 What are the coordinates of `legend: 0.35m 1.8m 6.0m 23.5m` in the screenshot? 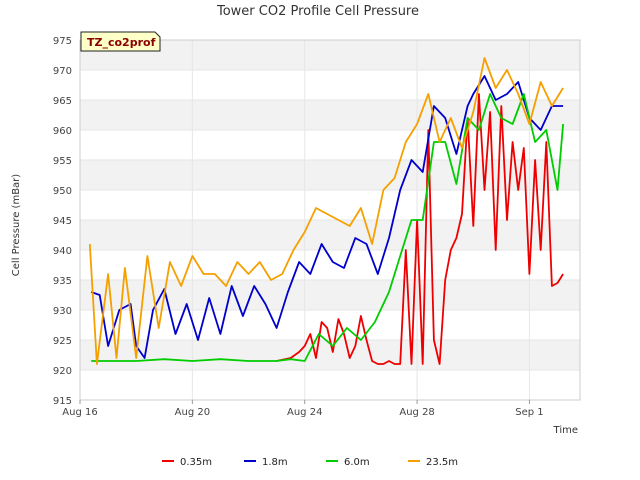 It's located at (310, 462).